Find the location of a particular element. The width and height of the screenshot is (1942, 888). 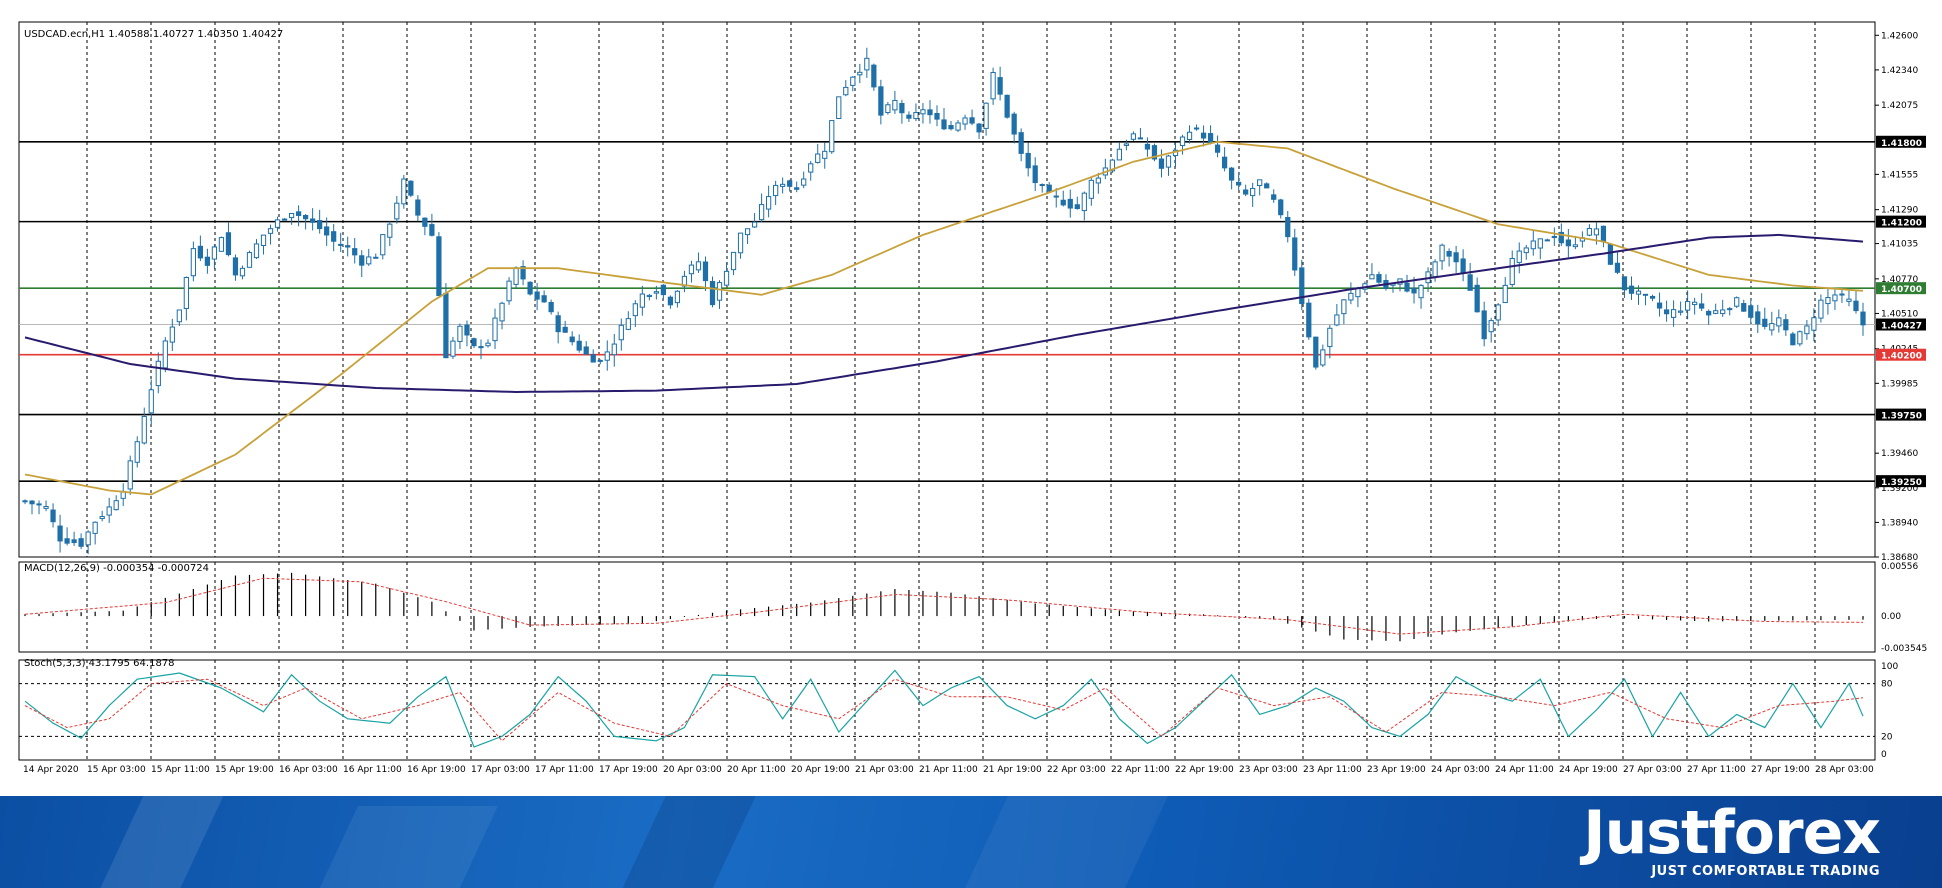

stoch-main-line is located at coordinates (944, 708).